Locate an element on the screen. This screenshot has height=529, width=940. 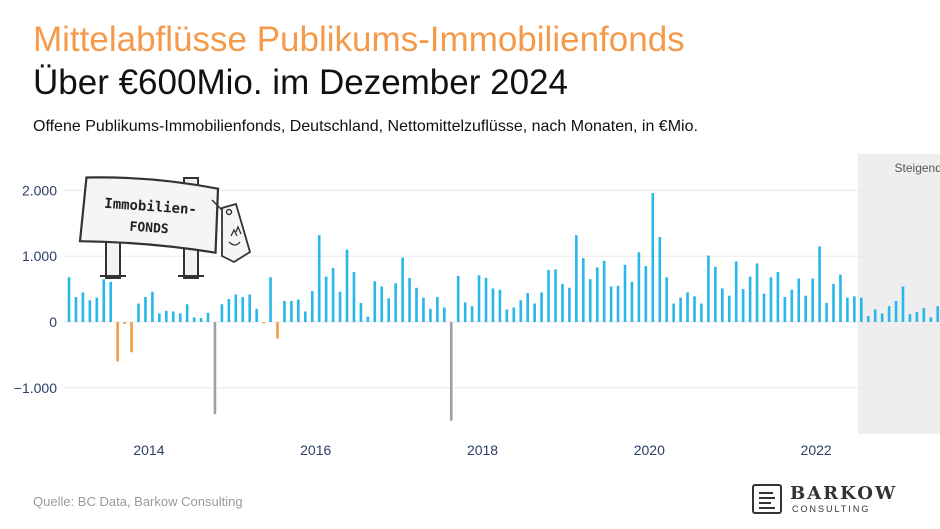
logo-mark-icon is located at coordinates (767, 499).